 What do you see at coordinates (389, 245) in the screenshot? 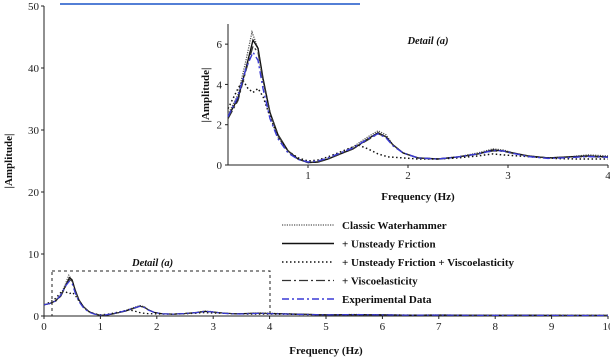
I see `legend-label-1: + Unsteady Friction` at bounding box center [389, 245].